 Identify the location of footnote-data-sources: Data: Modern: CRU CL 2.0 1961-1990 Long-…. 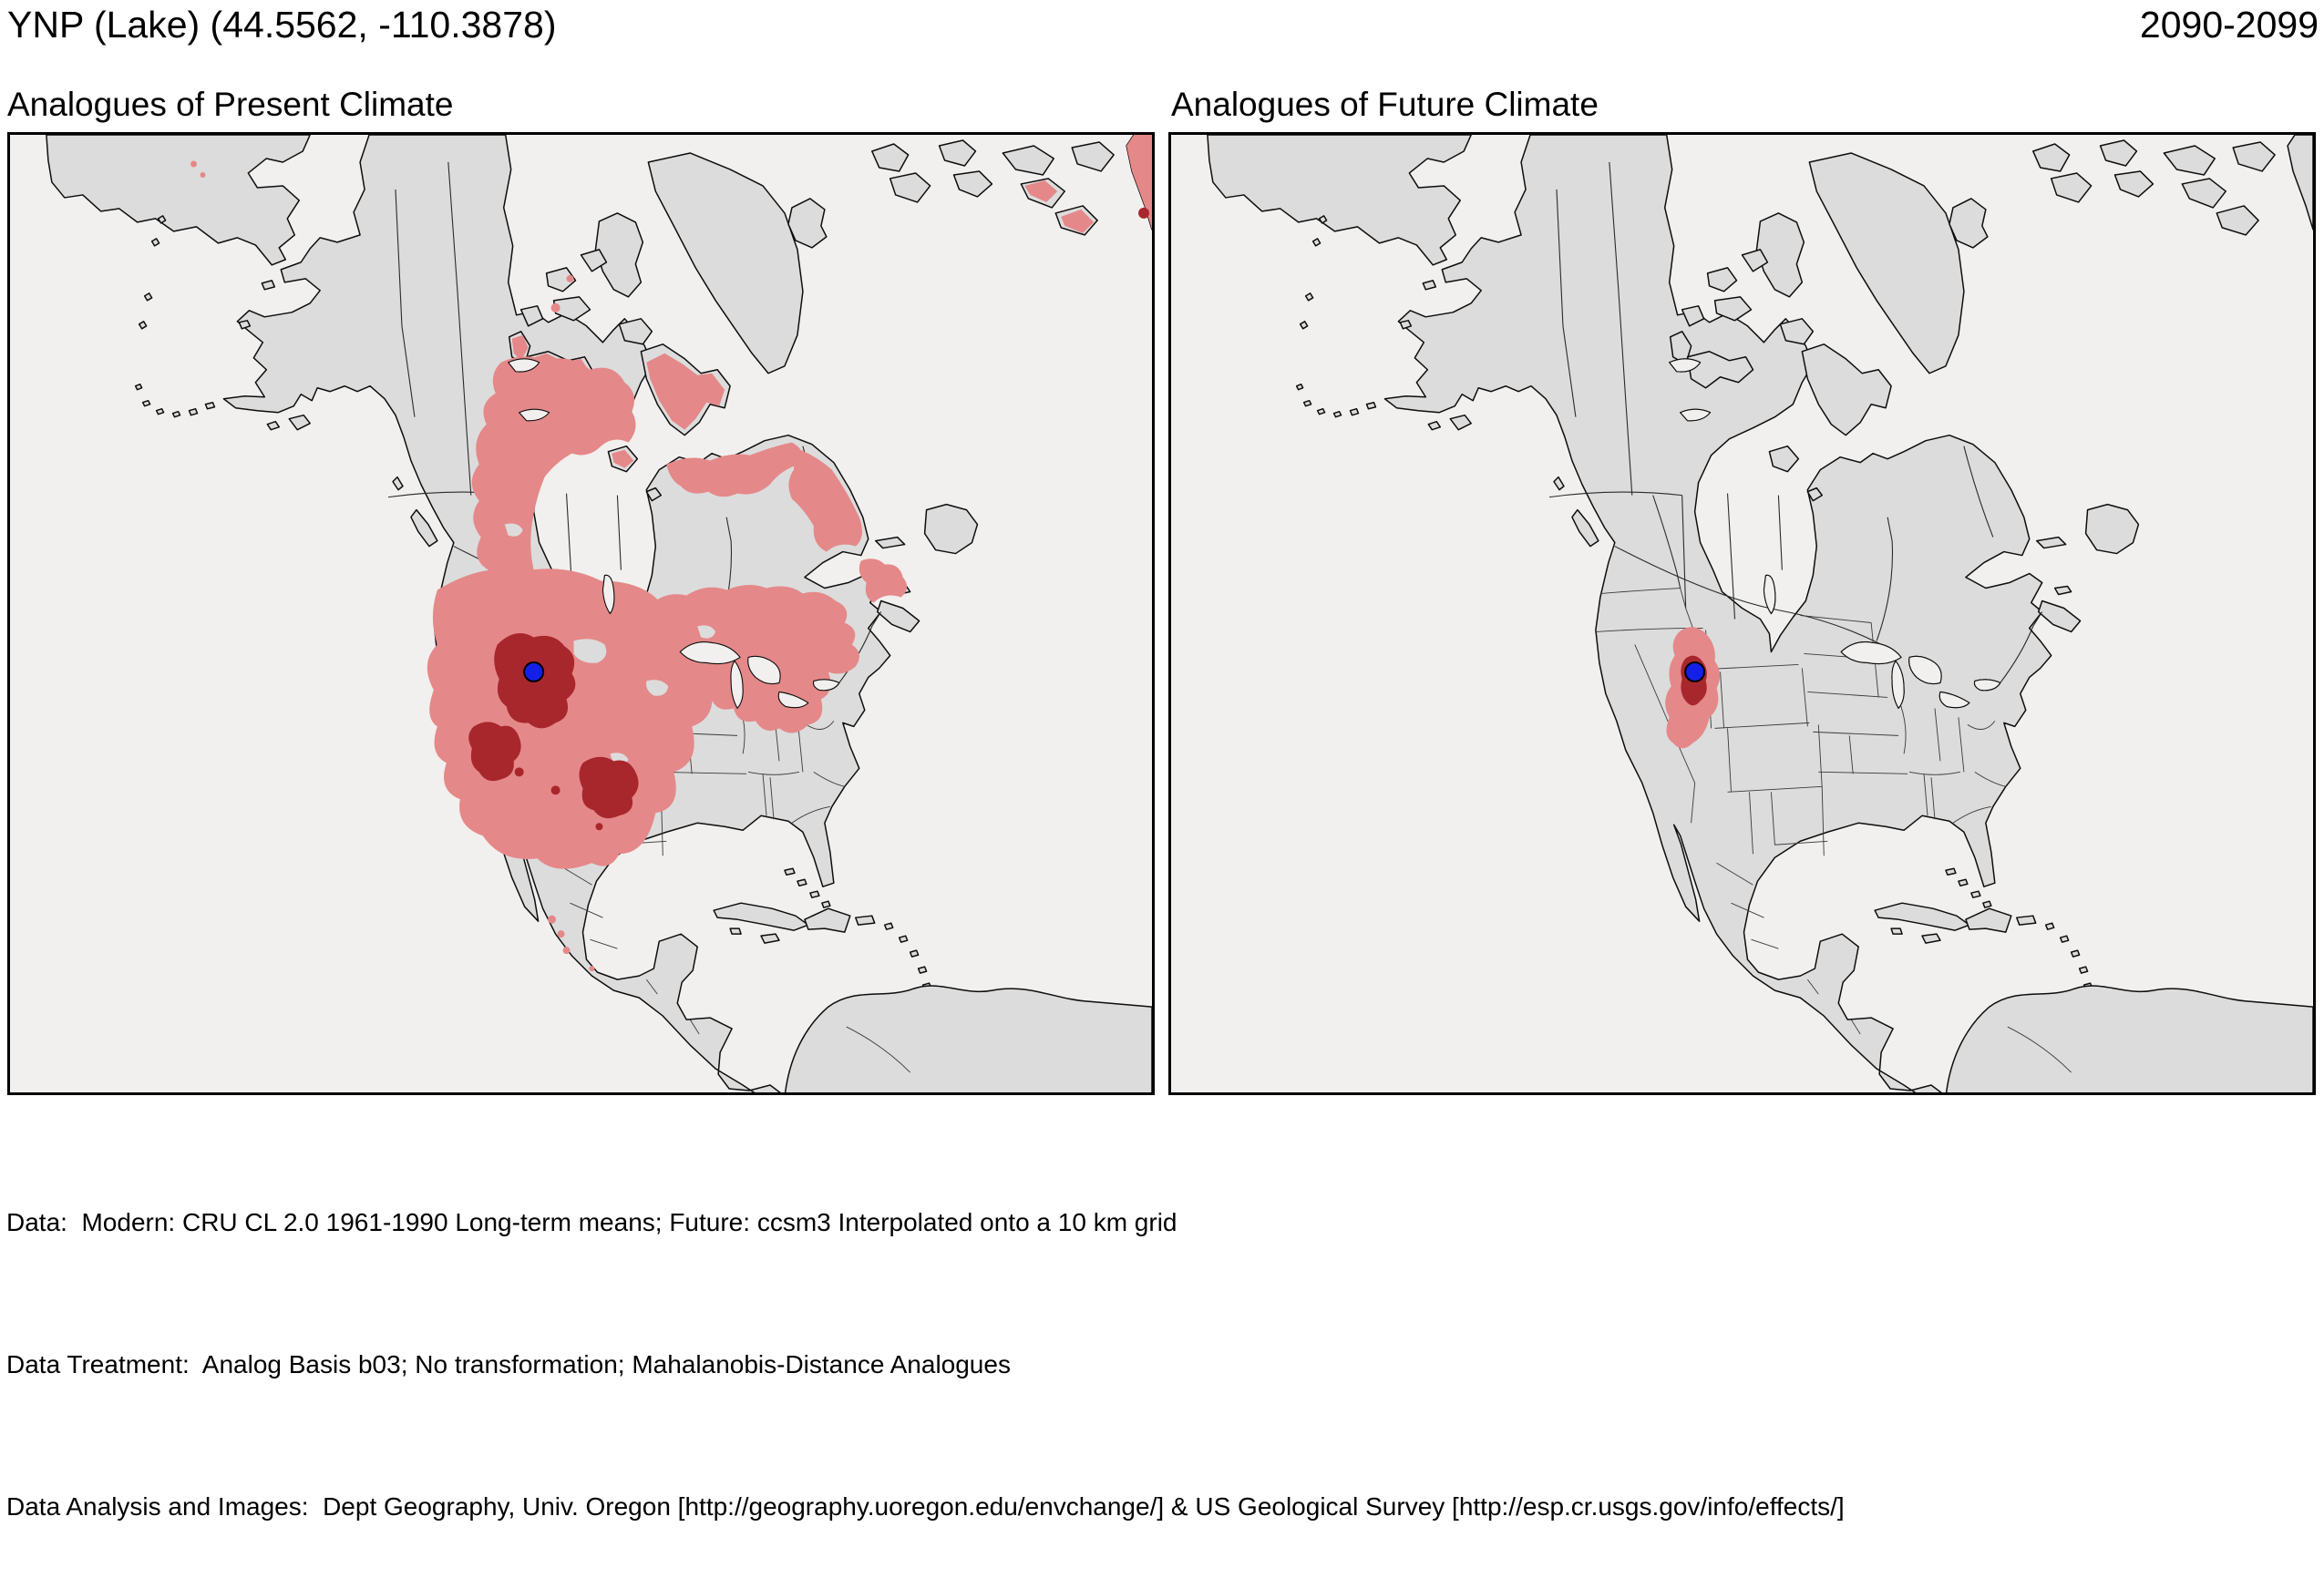
(591, 1222).